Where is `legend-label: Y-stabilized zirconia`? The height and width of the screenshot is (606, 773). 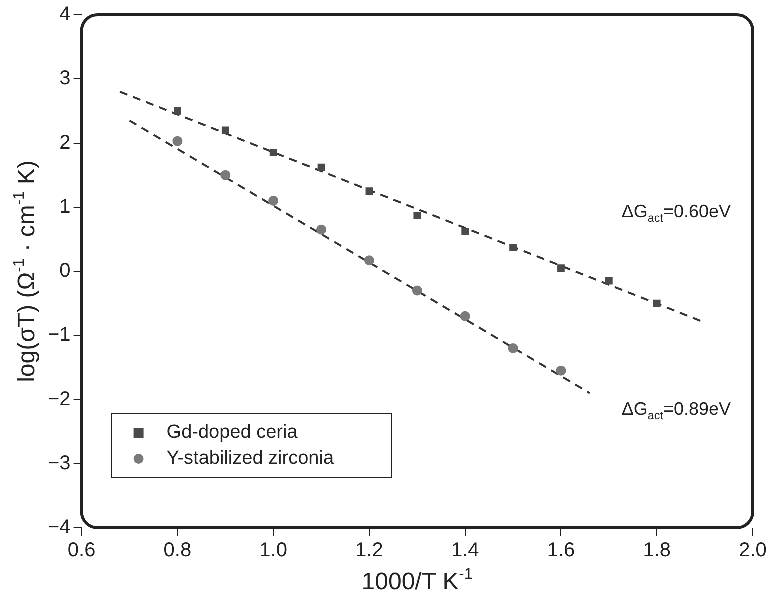
legend-label: Y-stabilized zirconia is located at coordinates (250, 459).